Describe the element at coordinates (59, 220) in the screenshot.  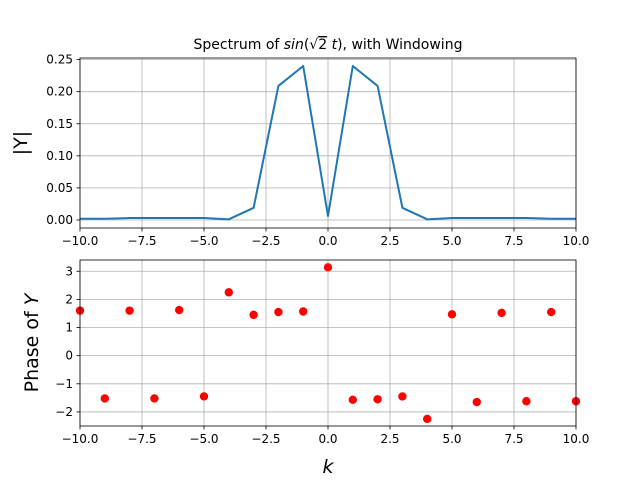
I see `magnitude-y-tick-label: 0.00` at that location.